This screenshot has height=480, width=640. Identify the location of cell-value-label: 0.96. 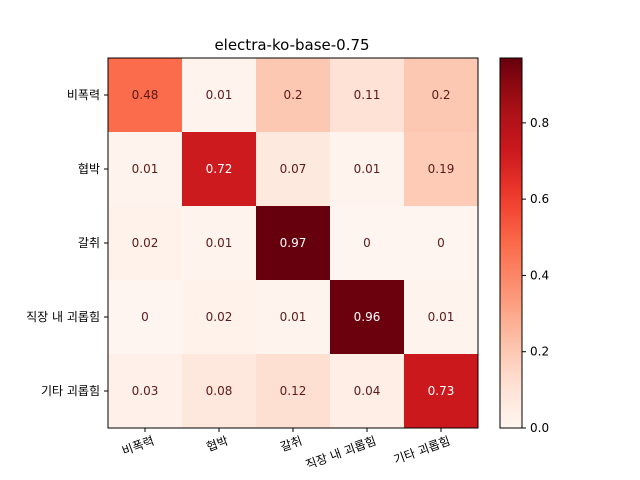
(367, 317).